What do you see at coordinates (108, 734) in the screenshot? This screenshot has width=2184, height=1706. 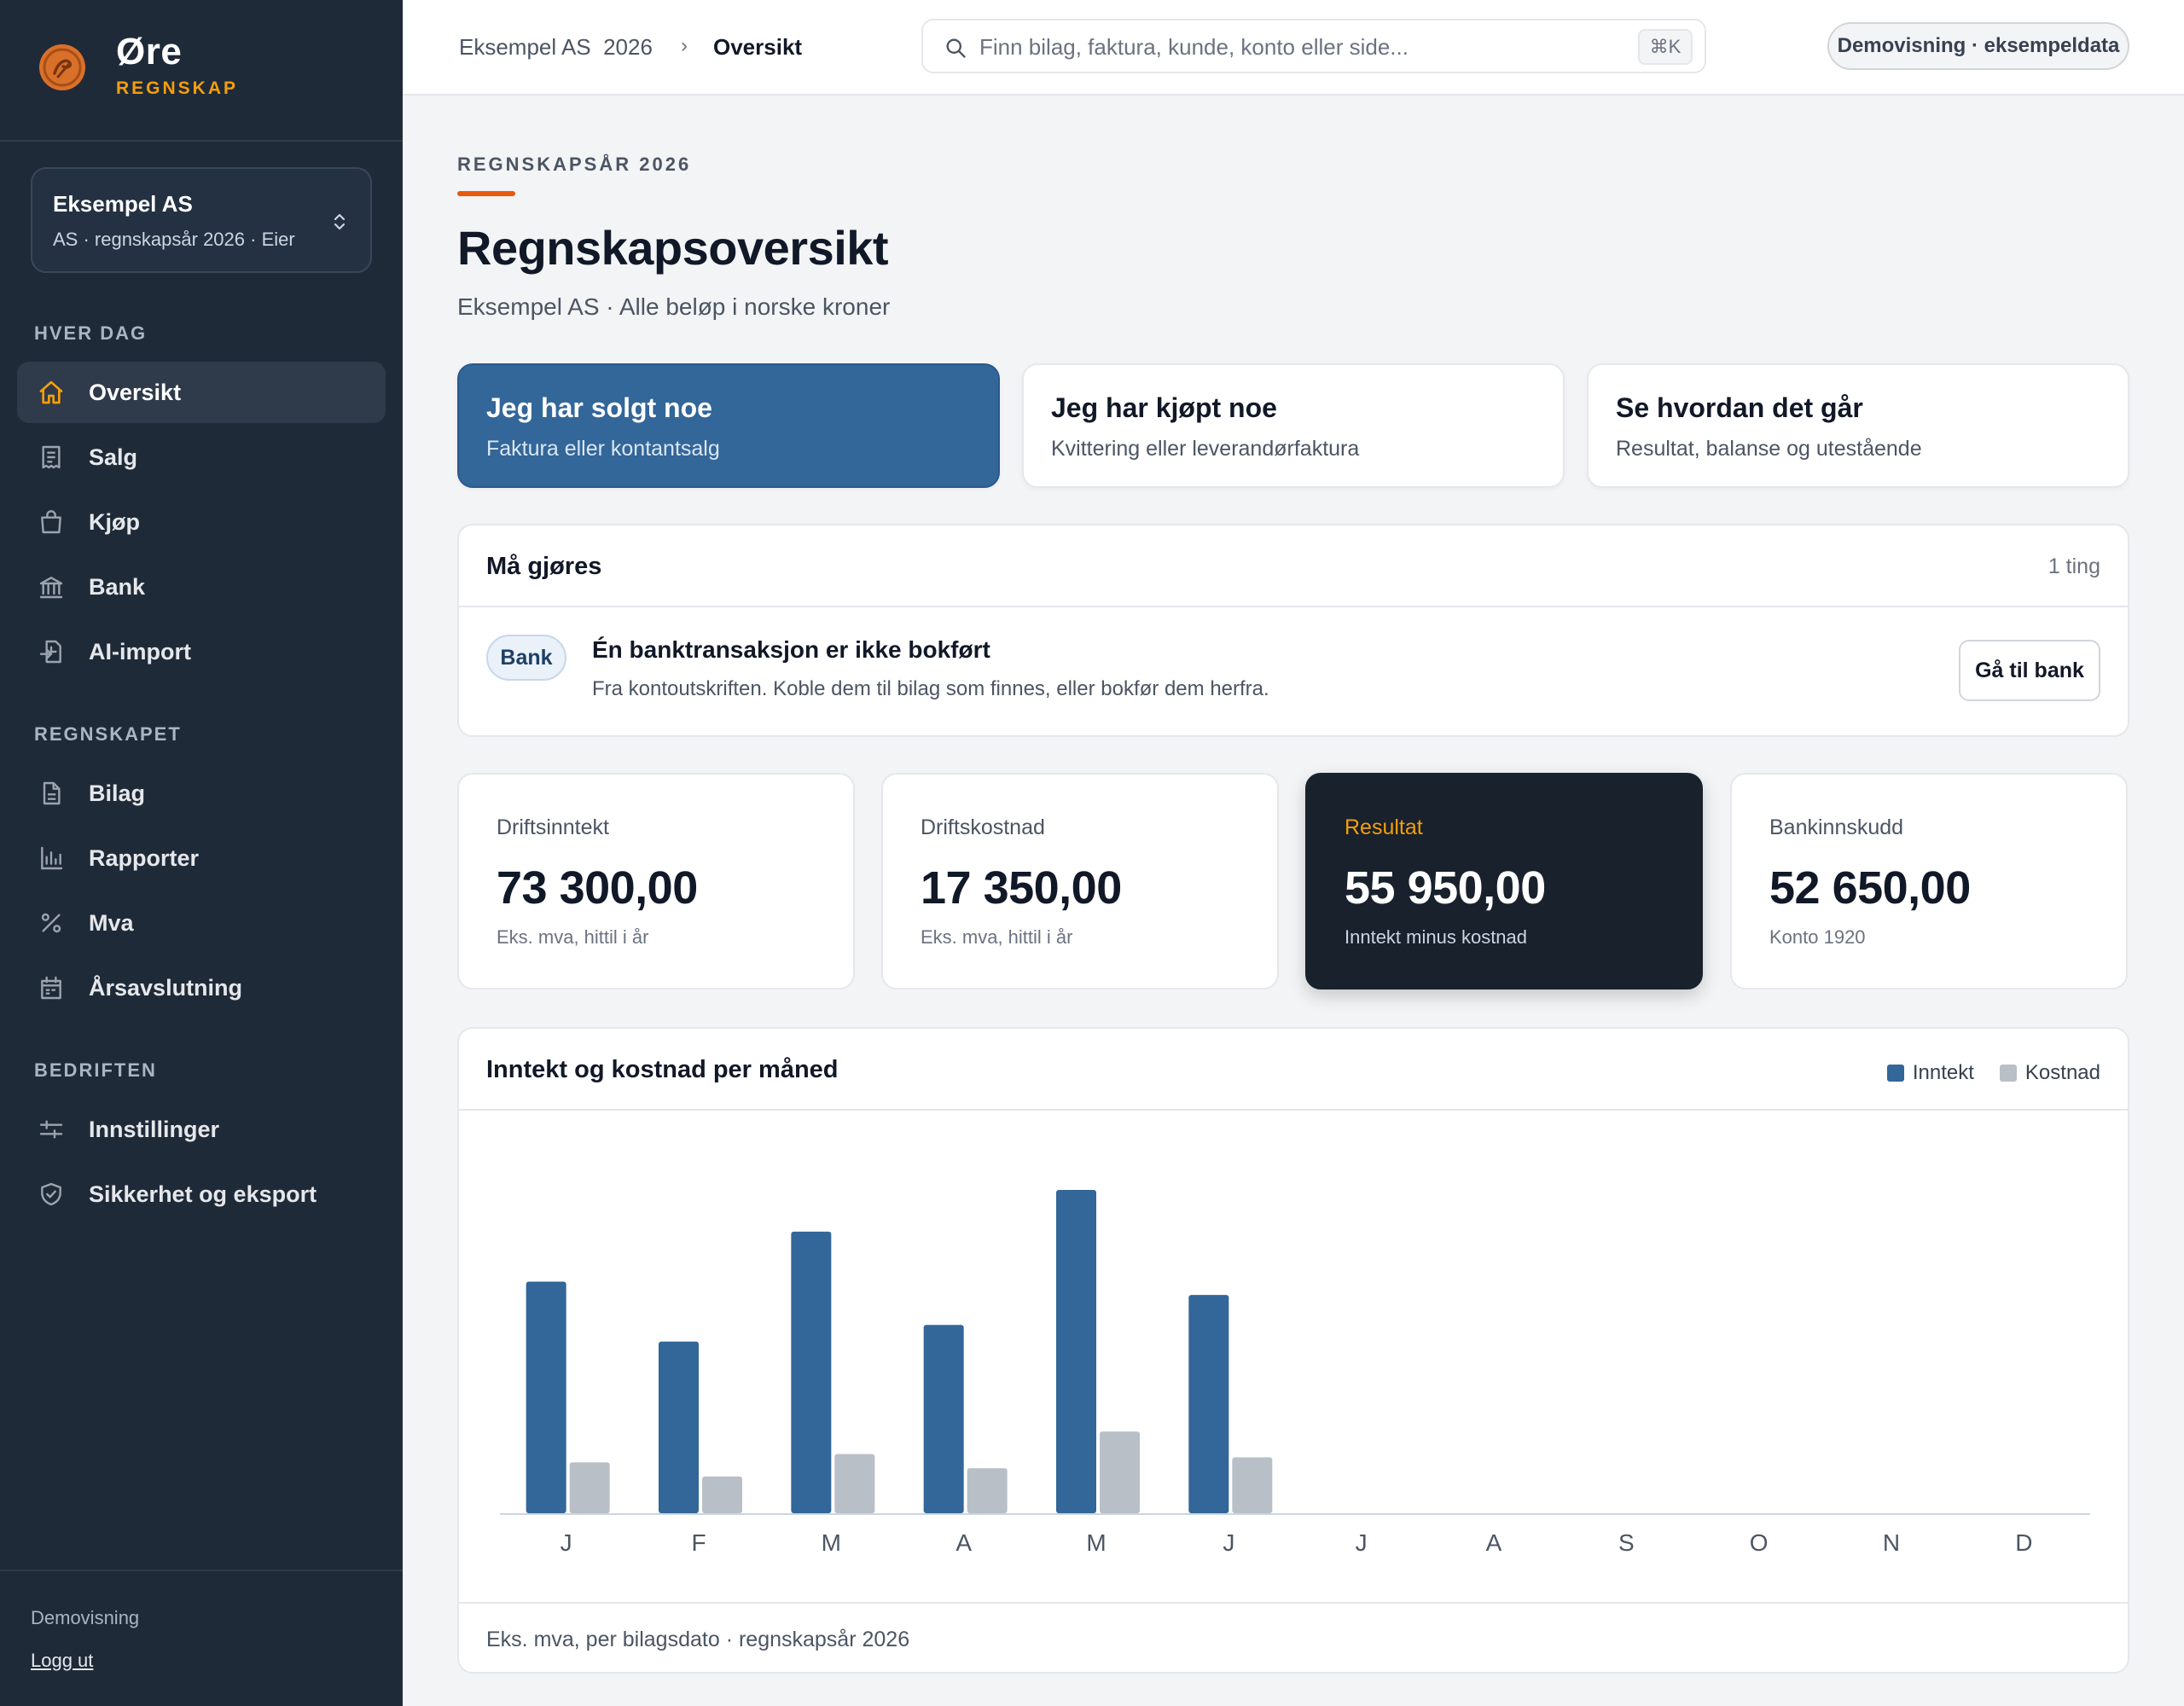 I see `nav-section-accounts: REGNSKAPET` at bounding box center [108, 734].